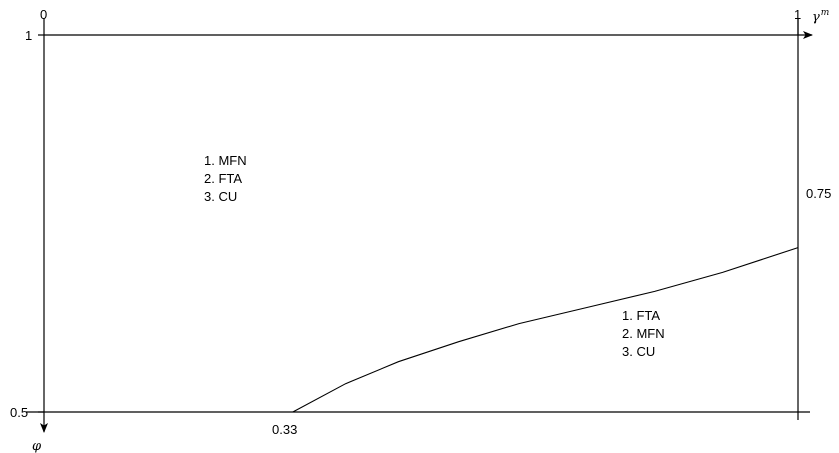 The height and width of the screenshot is (453, 839). What do you see at coordinates (797, 14) in the screenshot?
I see `gamma-end-label: 1` at bounding box center [797, 14].